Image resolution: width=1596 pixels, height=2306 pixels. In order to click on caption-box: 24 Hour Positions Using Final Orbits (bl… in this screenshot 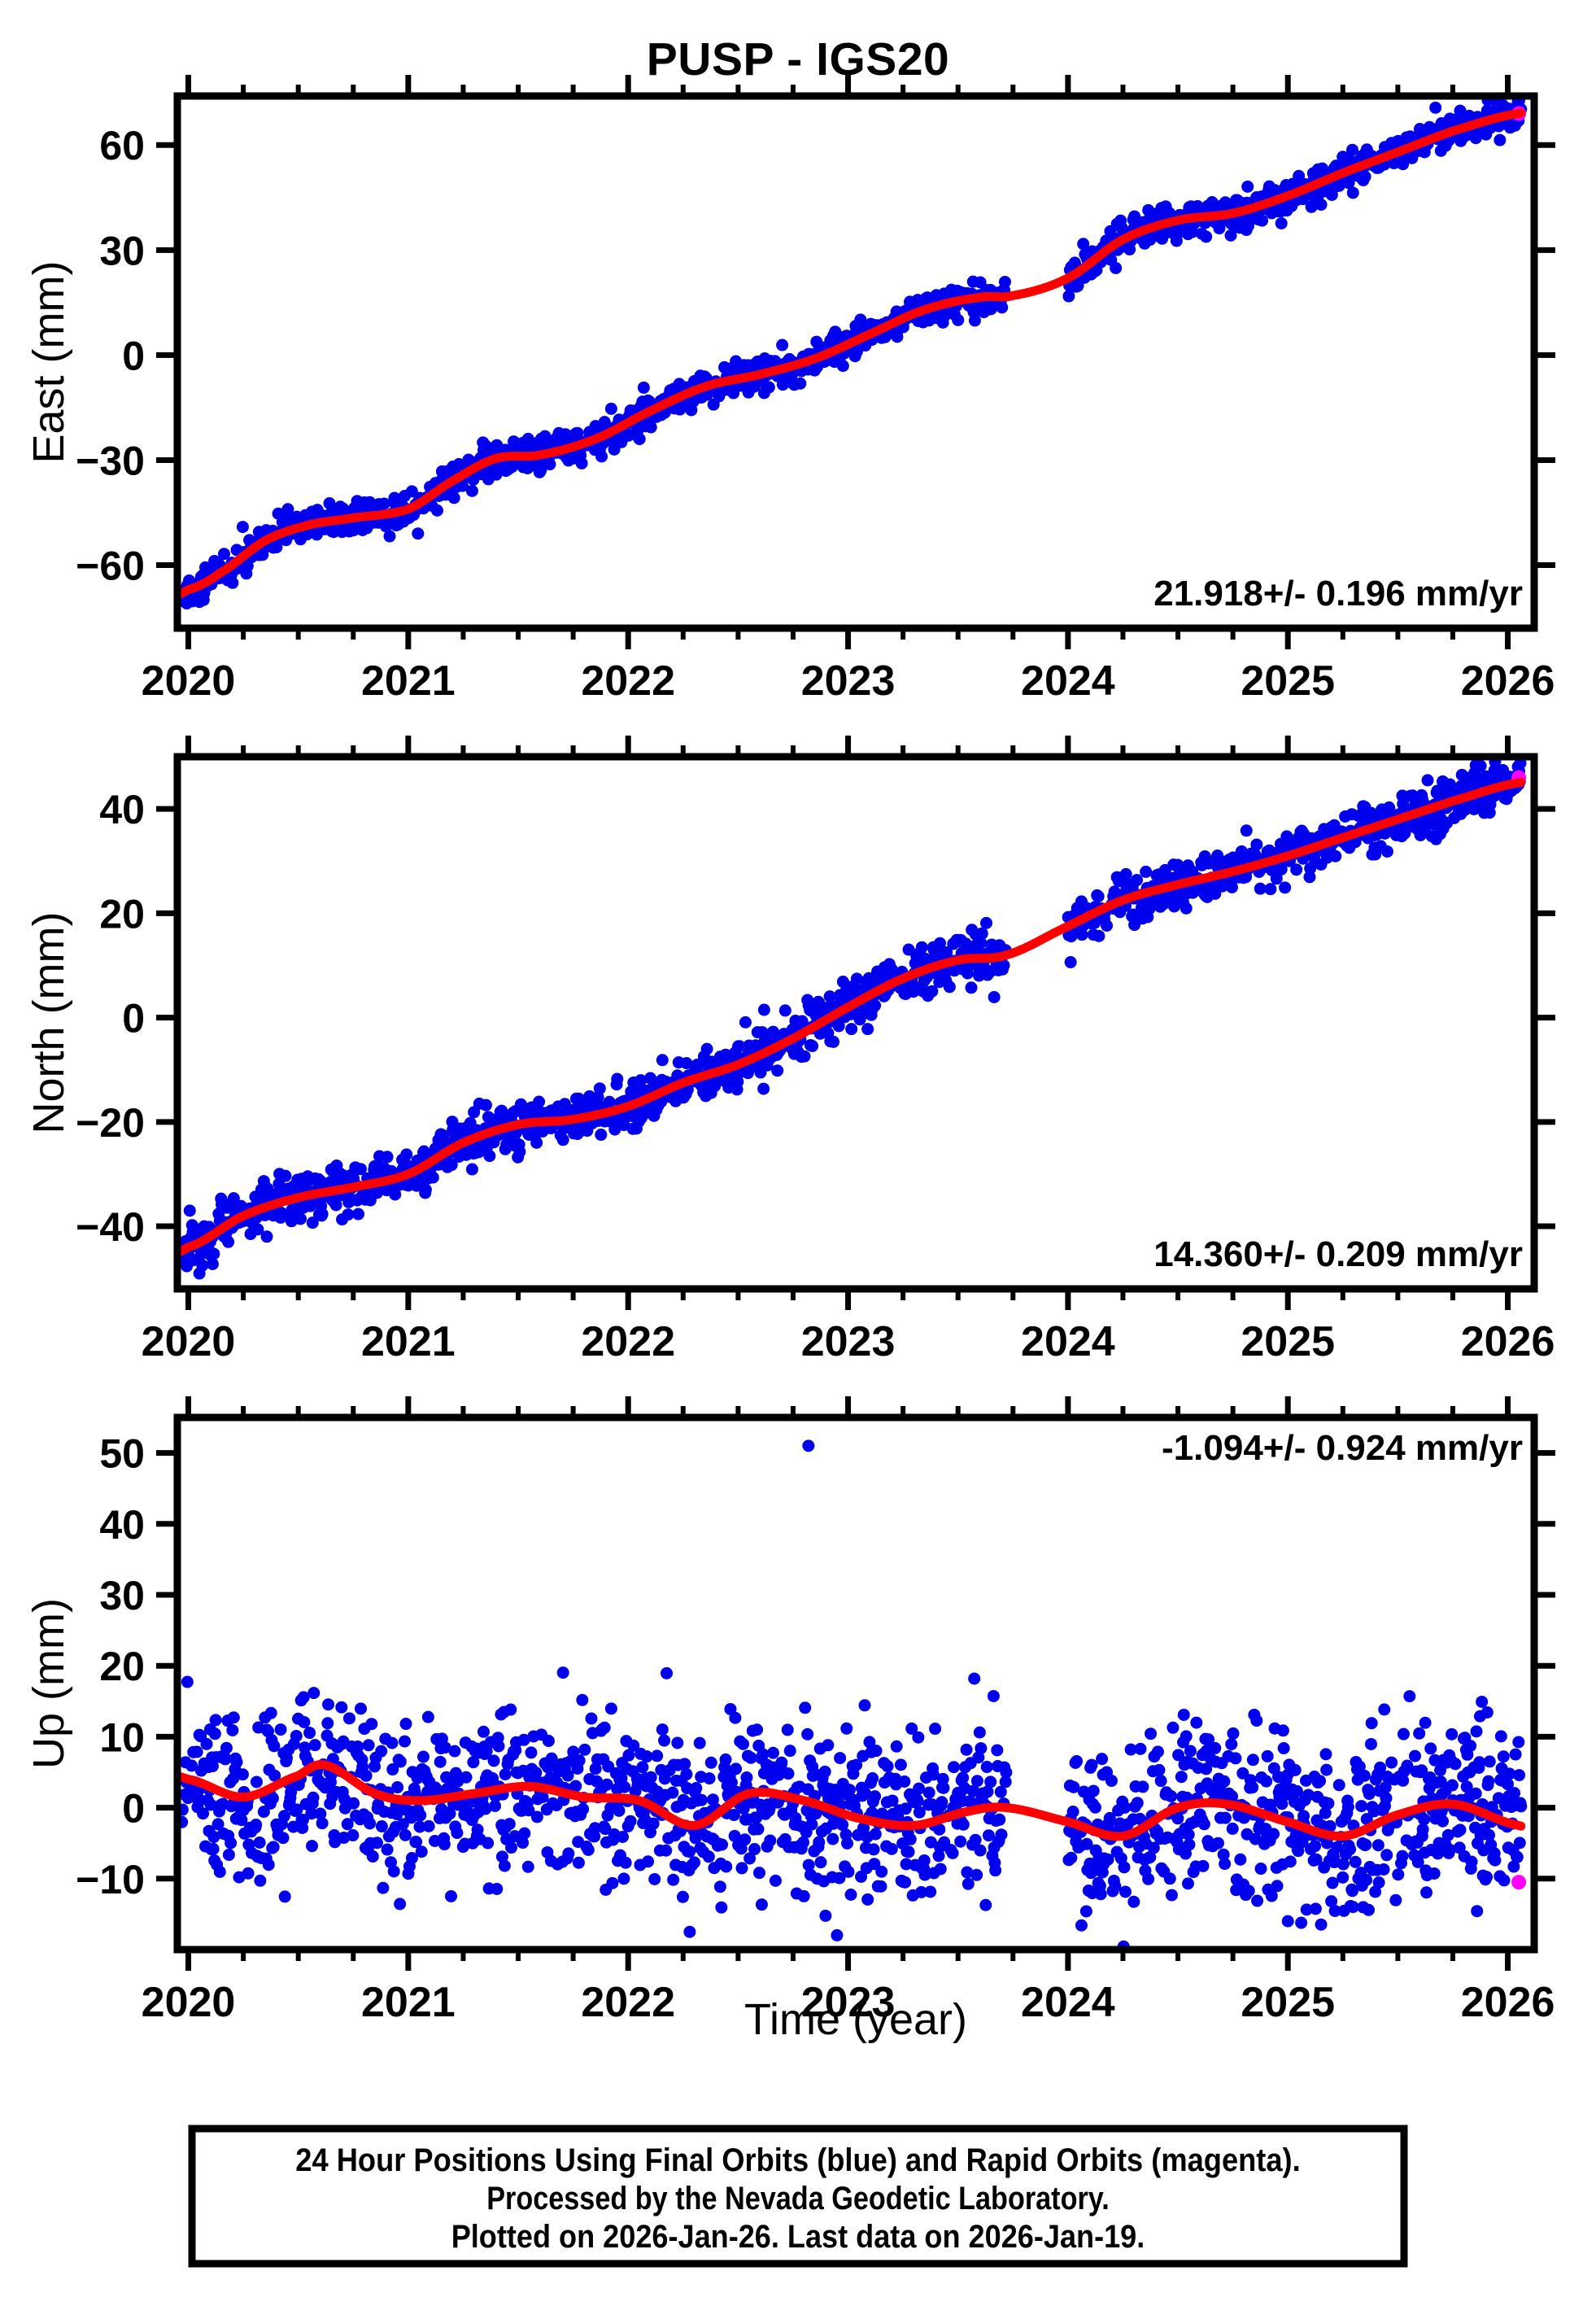, I will do `click(798, 2196)`.